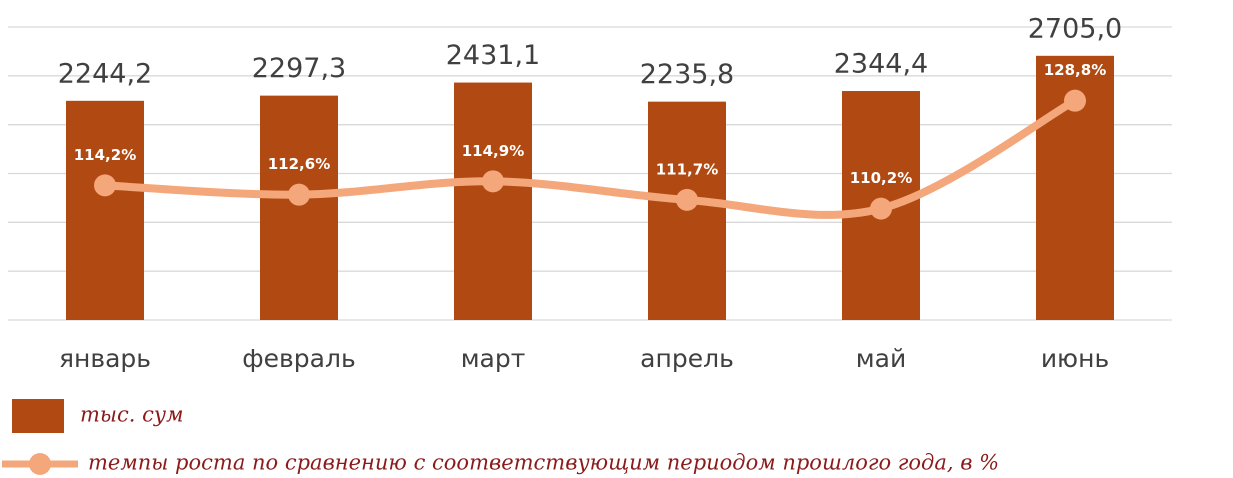 The width and height of the screenshot is (1233, 478). Describe the element at coordinates (105, 358) in the screenshot. I see `x-tick-label: январь` at that location.